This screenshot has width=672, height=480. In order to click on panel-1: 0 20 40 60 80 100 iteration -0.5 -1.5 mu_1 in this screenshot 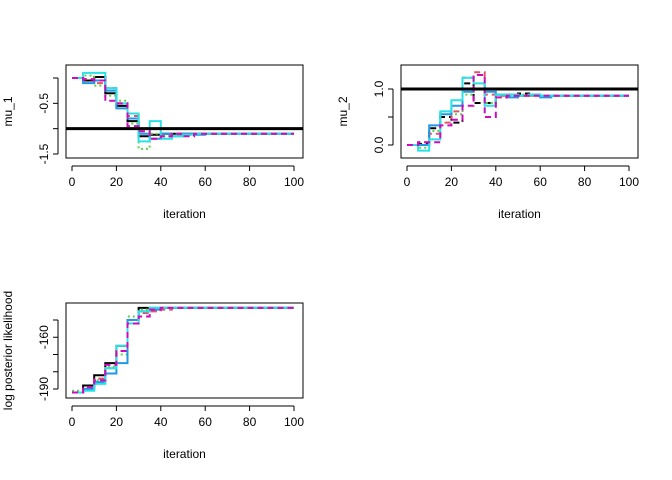, I will do `click(152, 142)`.